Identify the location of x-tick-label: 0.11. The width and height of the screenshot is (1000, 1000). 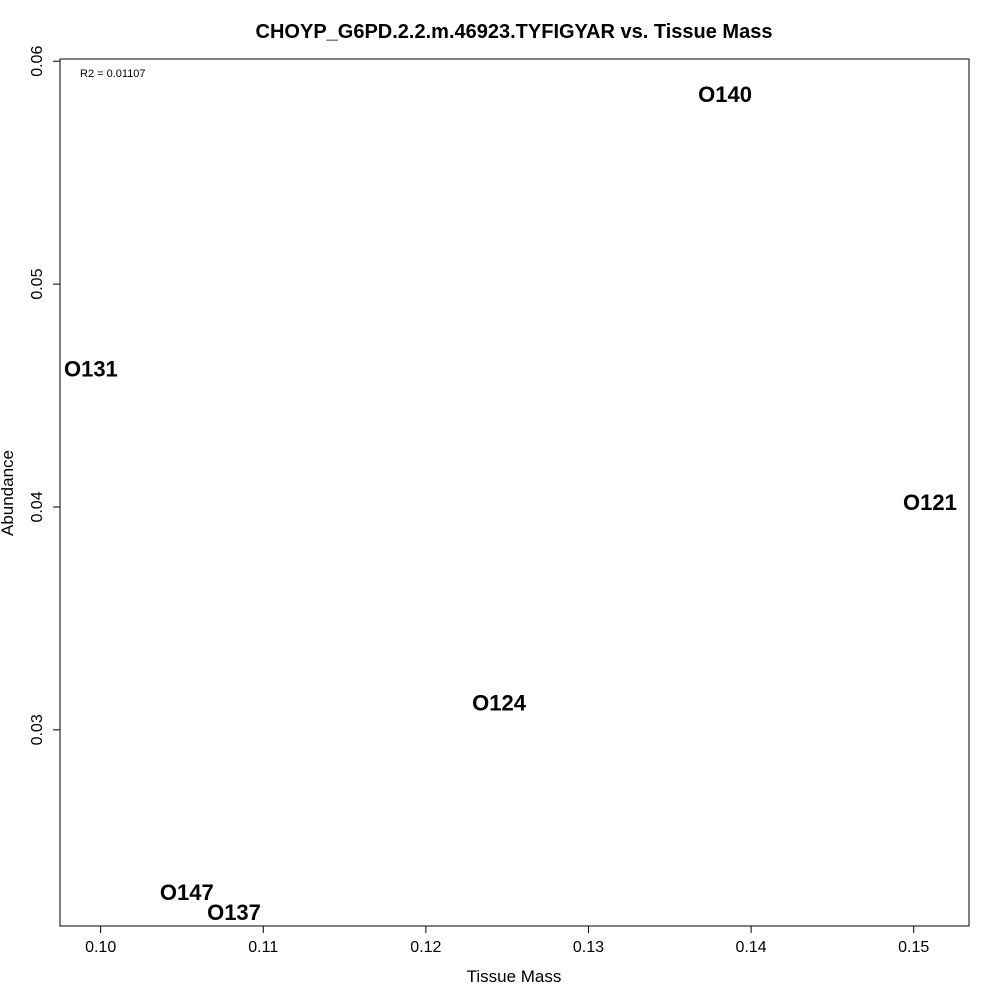
(263, 947).